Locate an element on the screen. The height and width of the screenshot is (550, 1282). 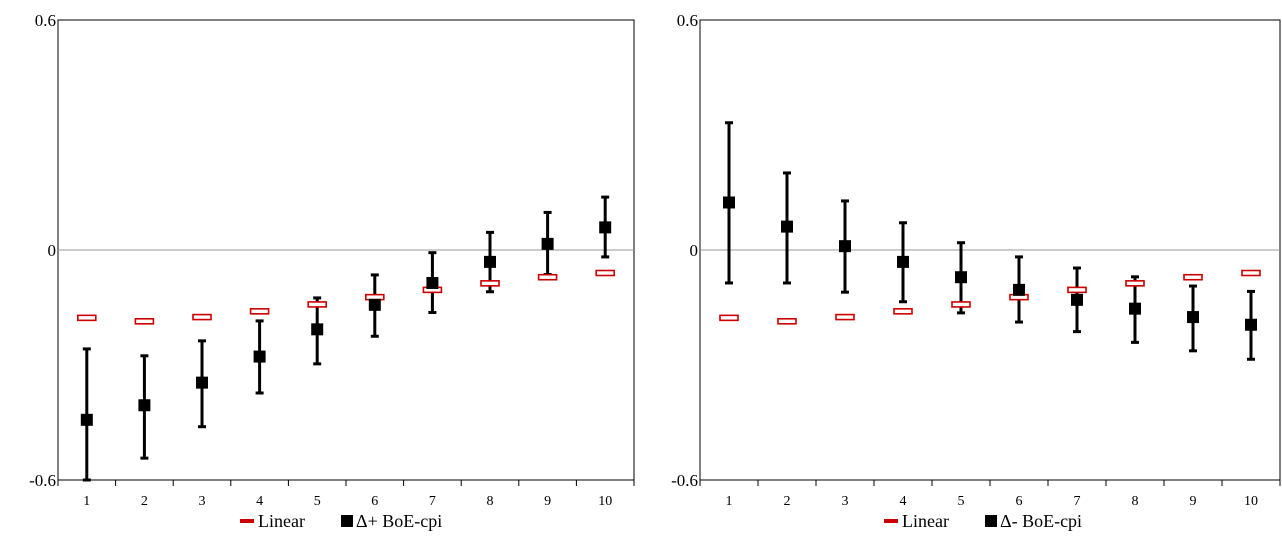
legend: Linear Δ- BoE-cpi is located at coordinates (983, 521).